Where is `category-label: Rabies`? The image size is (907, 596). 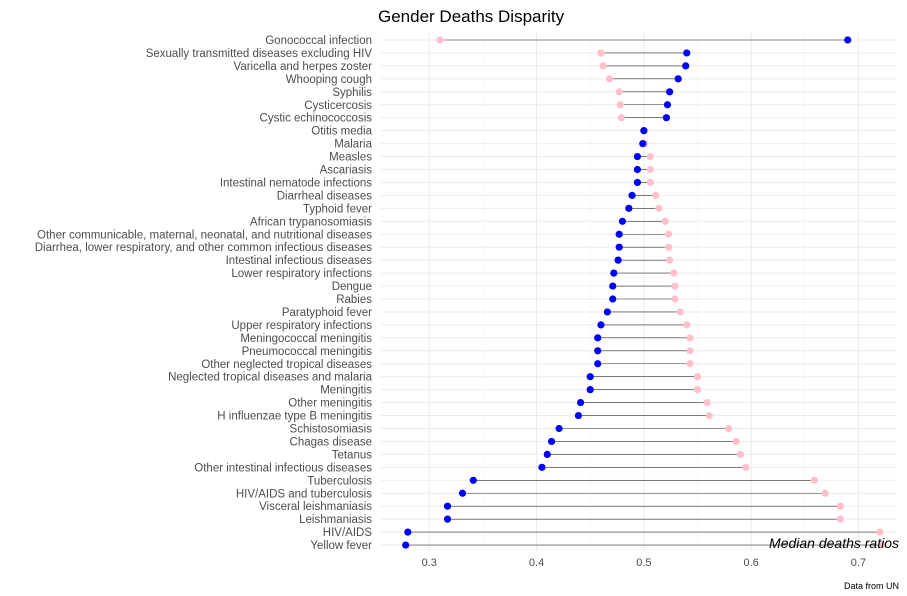
category-label: Rabies is located at coordinates (354, 300).